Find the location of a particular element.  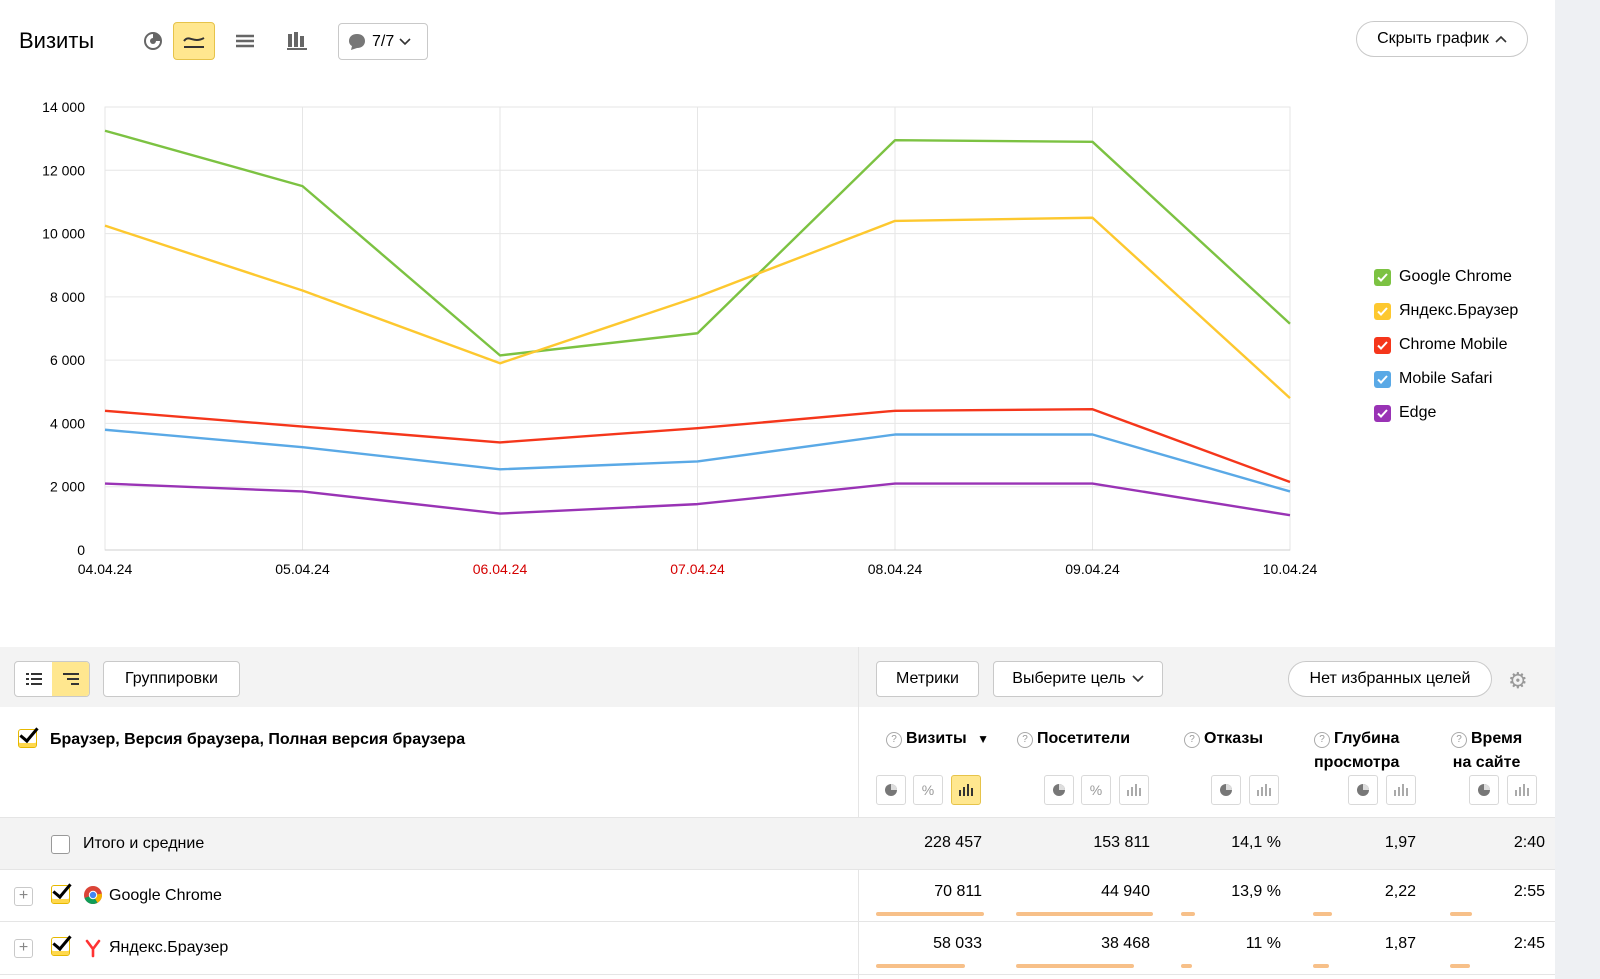

depth-pie-toggle is located at coordinates (1363, 790).